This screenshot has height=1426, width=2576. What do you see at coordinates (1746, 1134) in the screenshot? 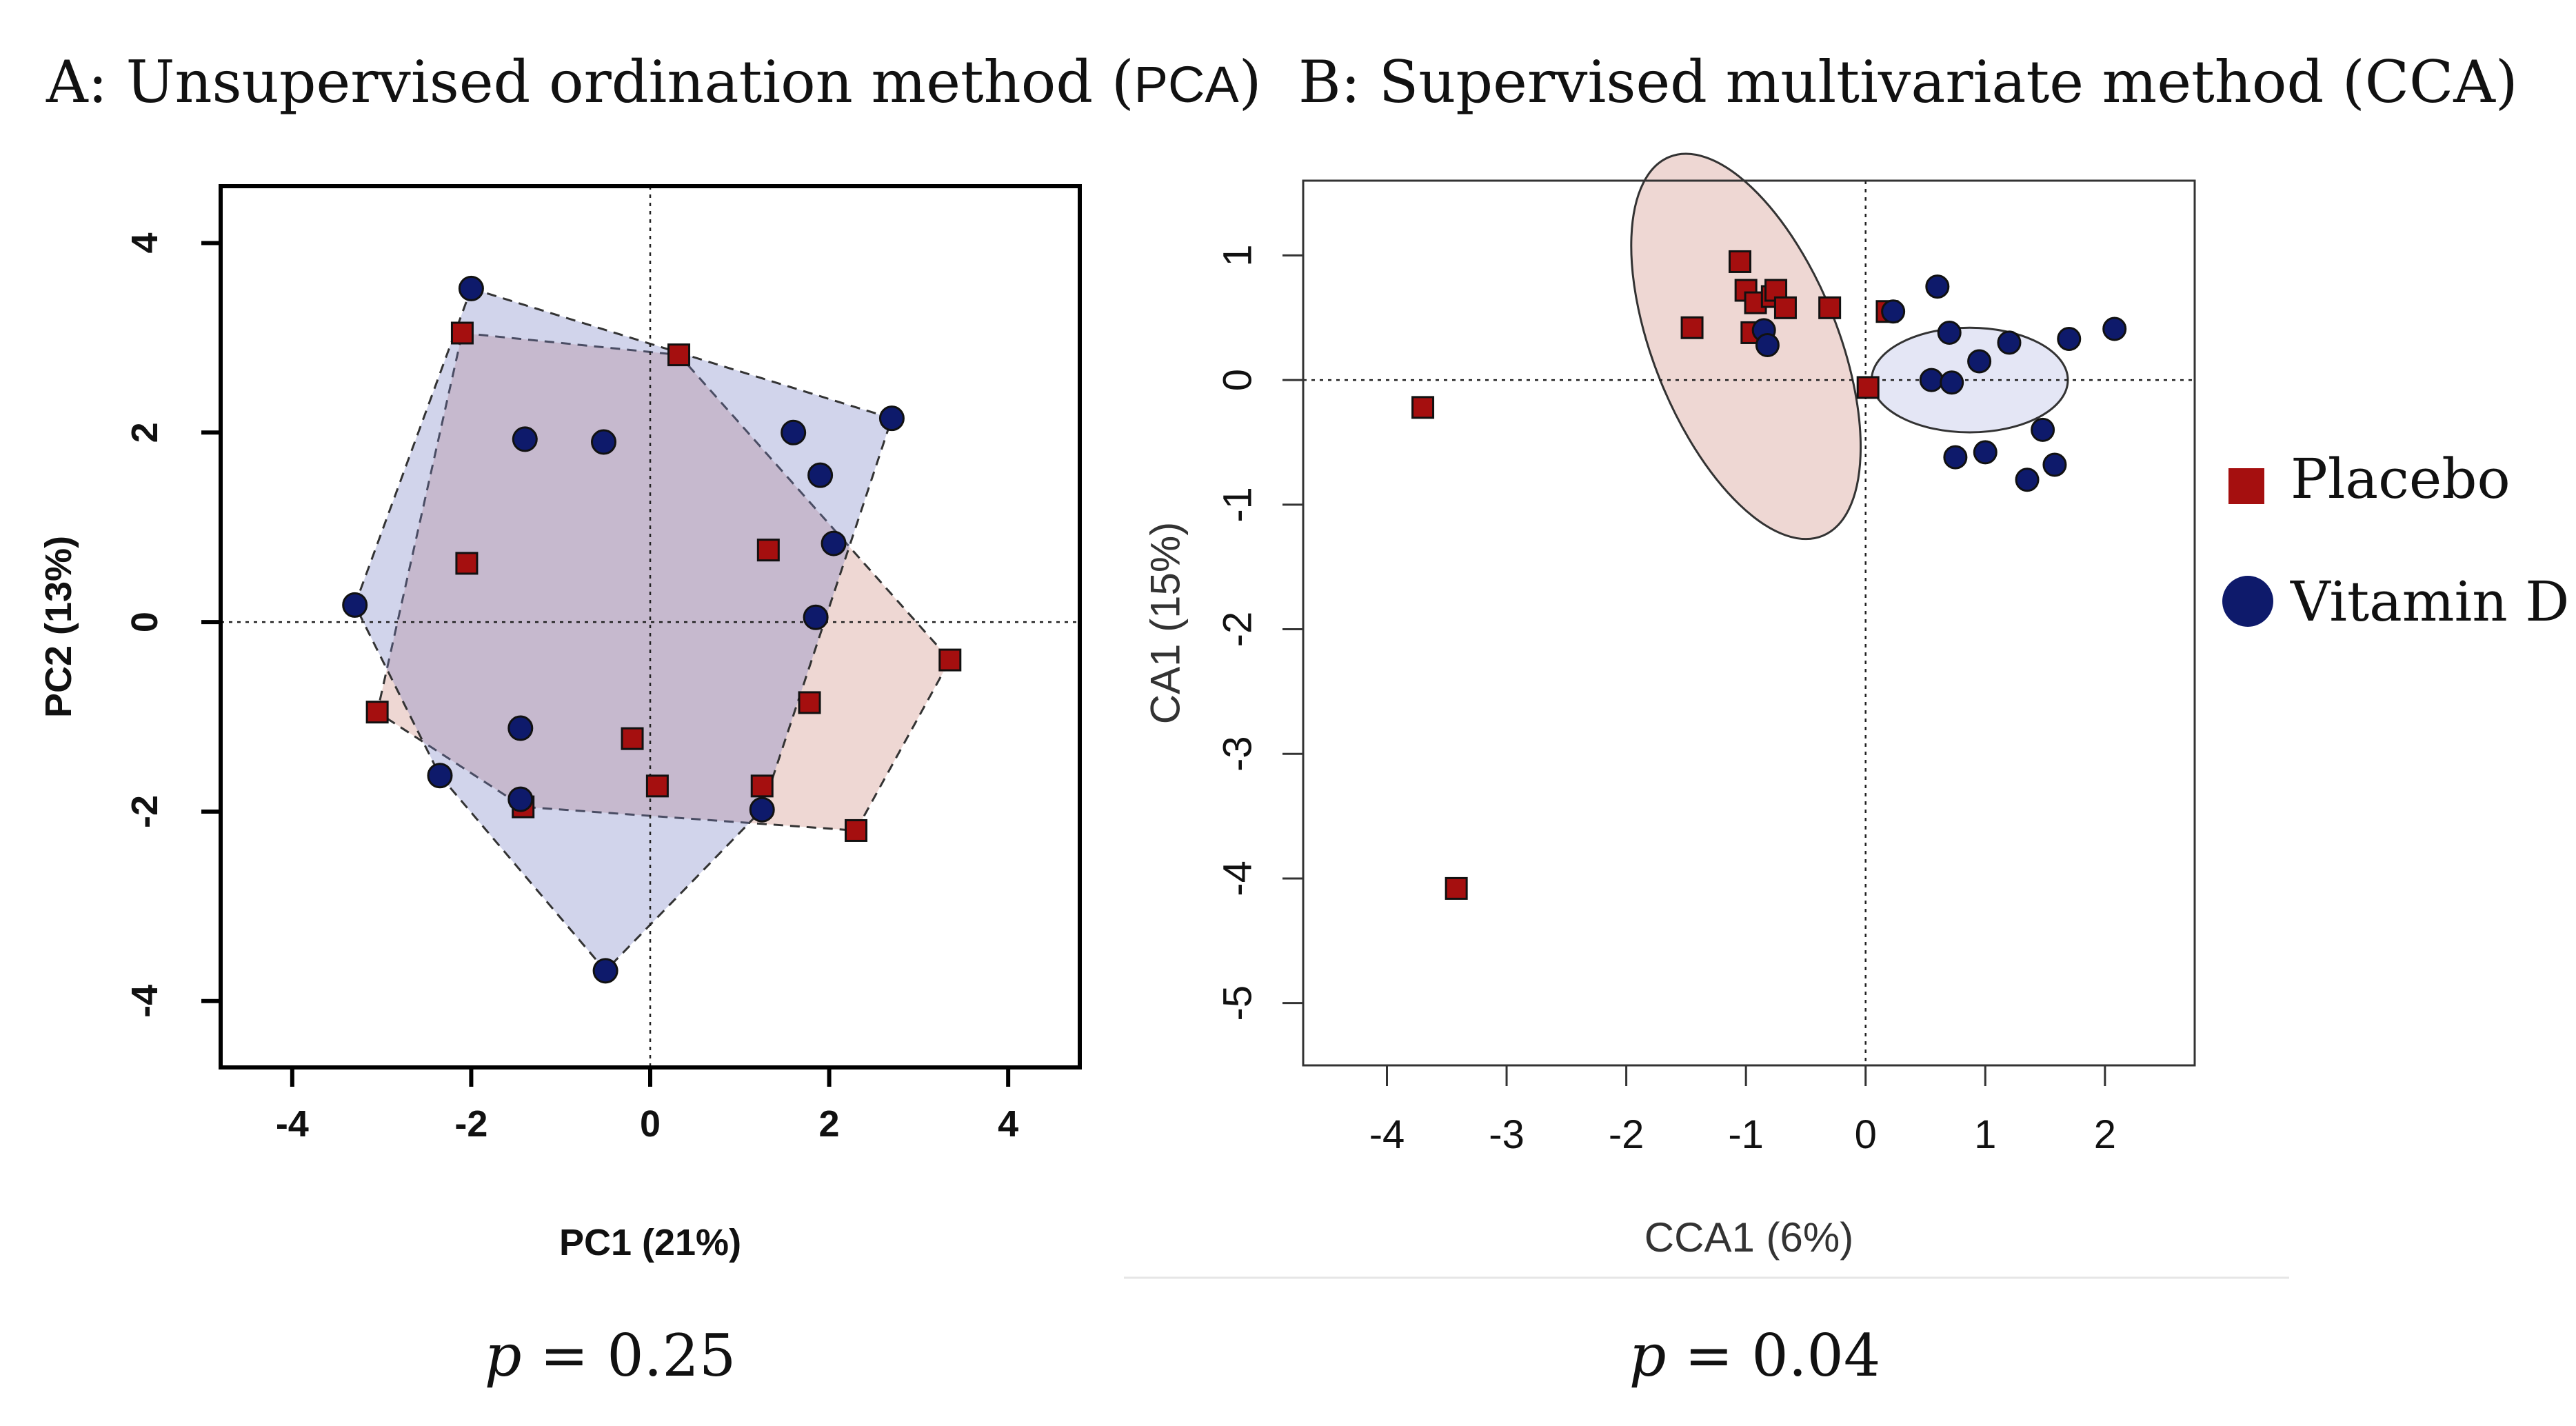
I see `cca-x-tick-label: -1` at bounding box center [1746, 1134].